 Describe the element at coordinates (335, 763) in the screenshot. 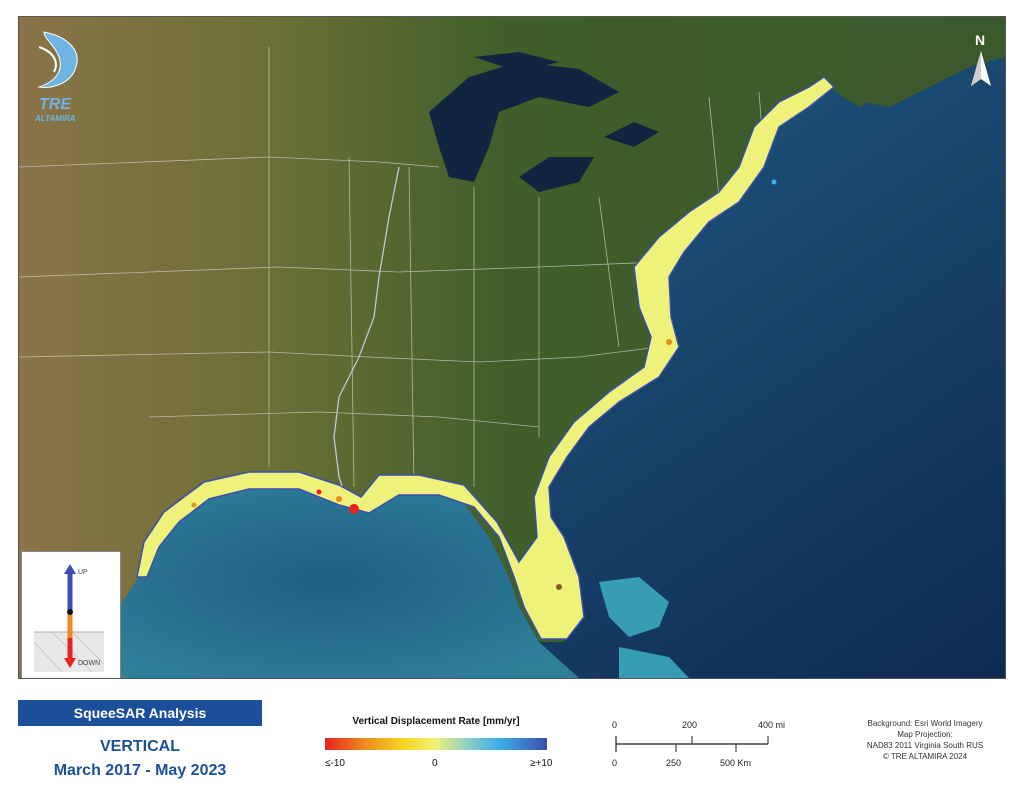

I see `legend-min-label: ≤-10` at that location.